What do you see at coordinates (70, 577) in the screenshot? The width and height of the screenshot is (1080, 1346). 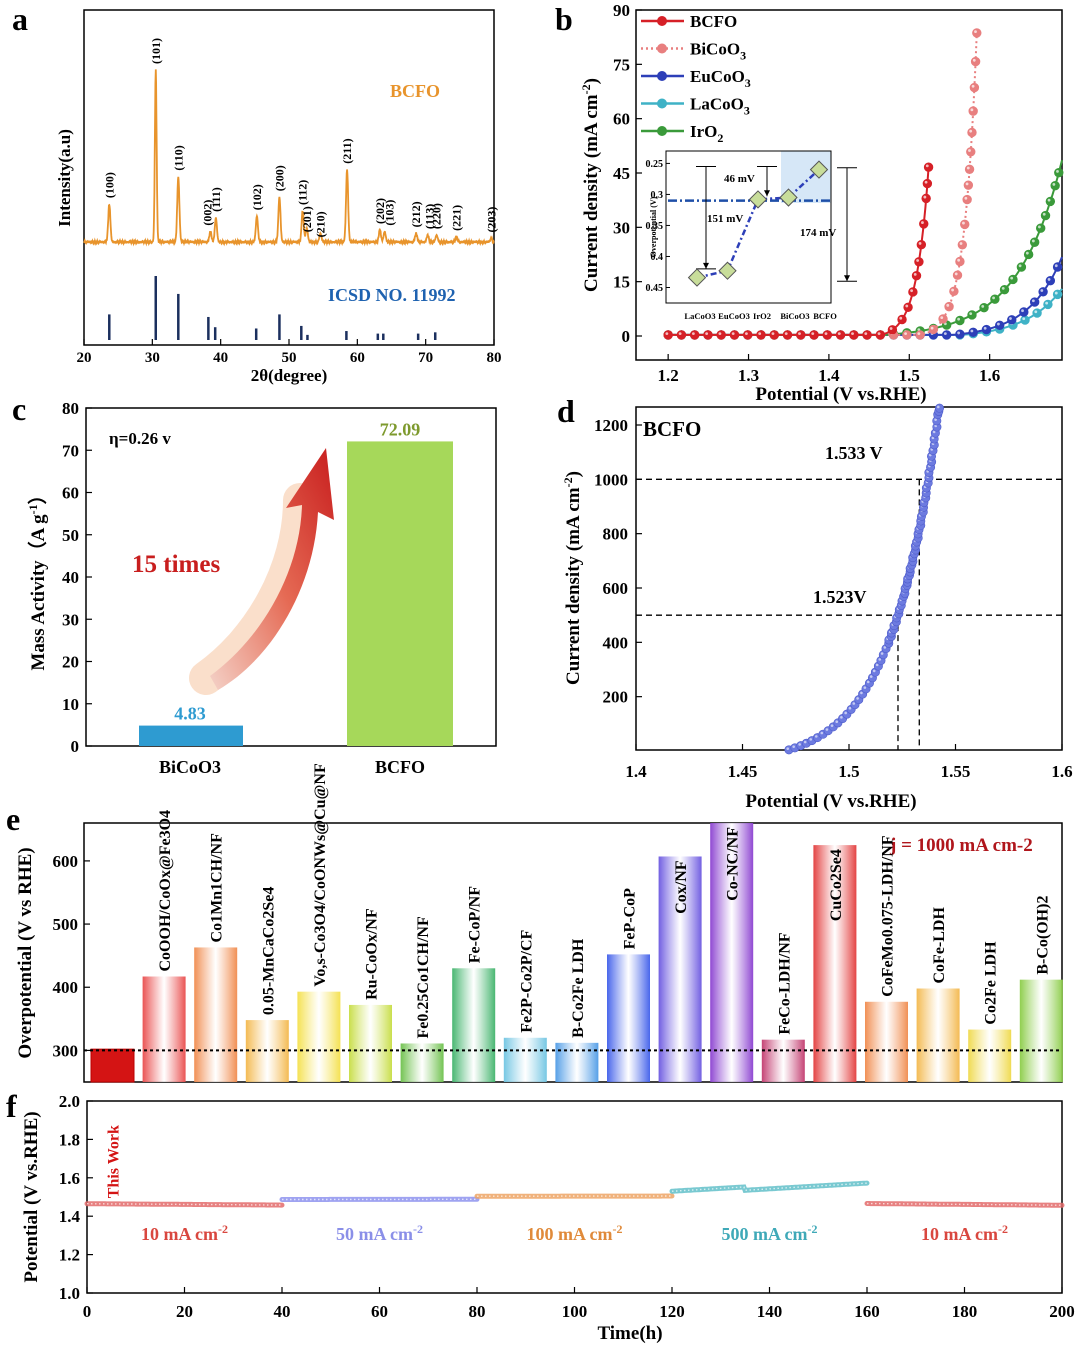 I see `y-tick-label: 40` at bounding box center [70, 577].